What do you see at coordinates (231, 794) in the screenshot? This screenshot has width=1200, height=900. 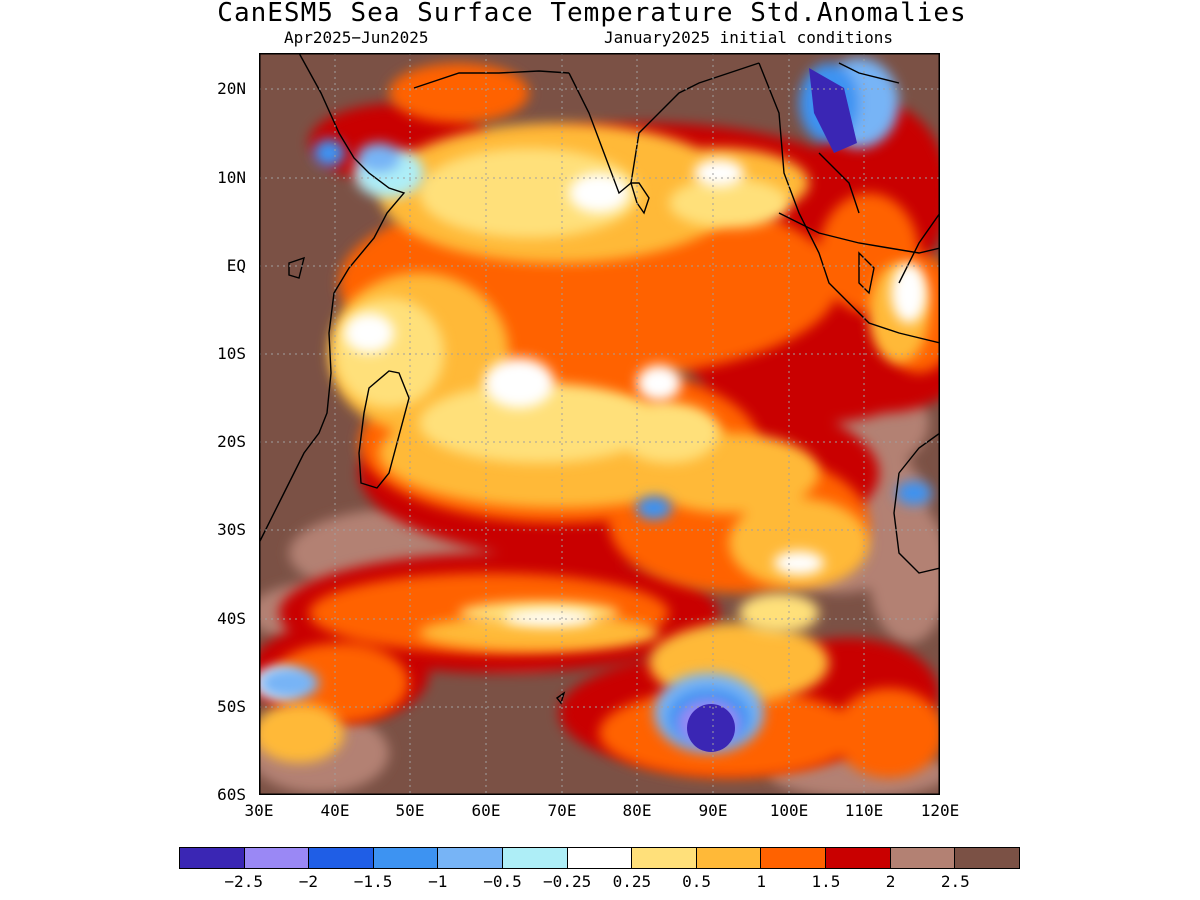 I see `lat-label-60s: 60S` at bounding box center [231, 794].